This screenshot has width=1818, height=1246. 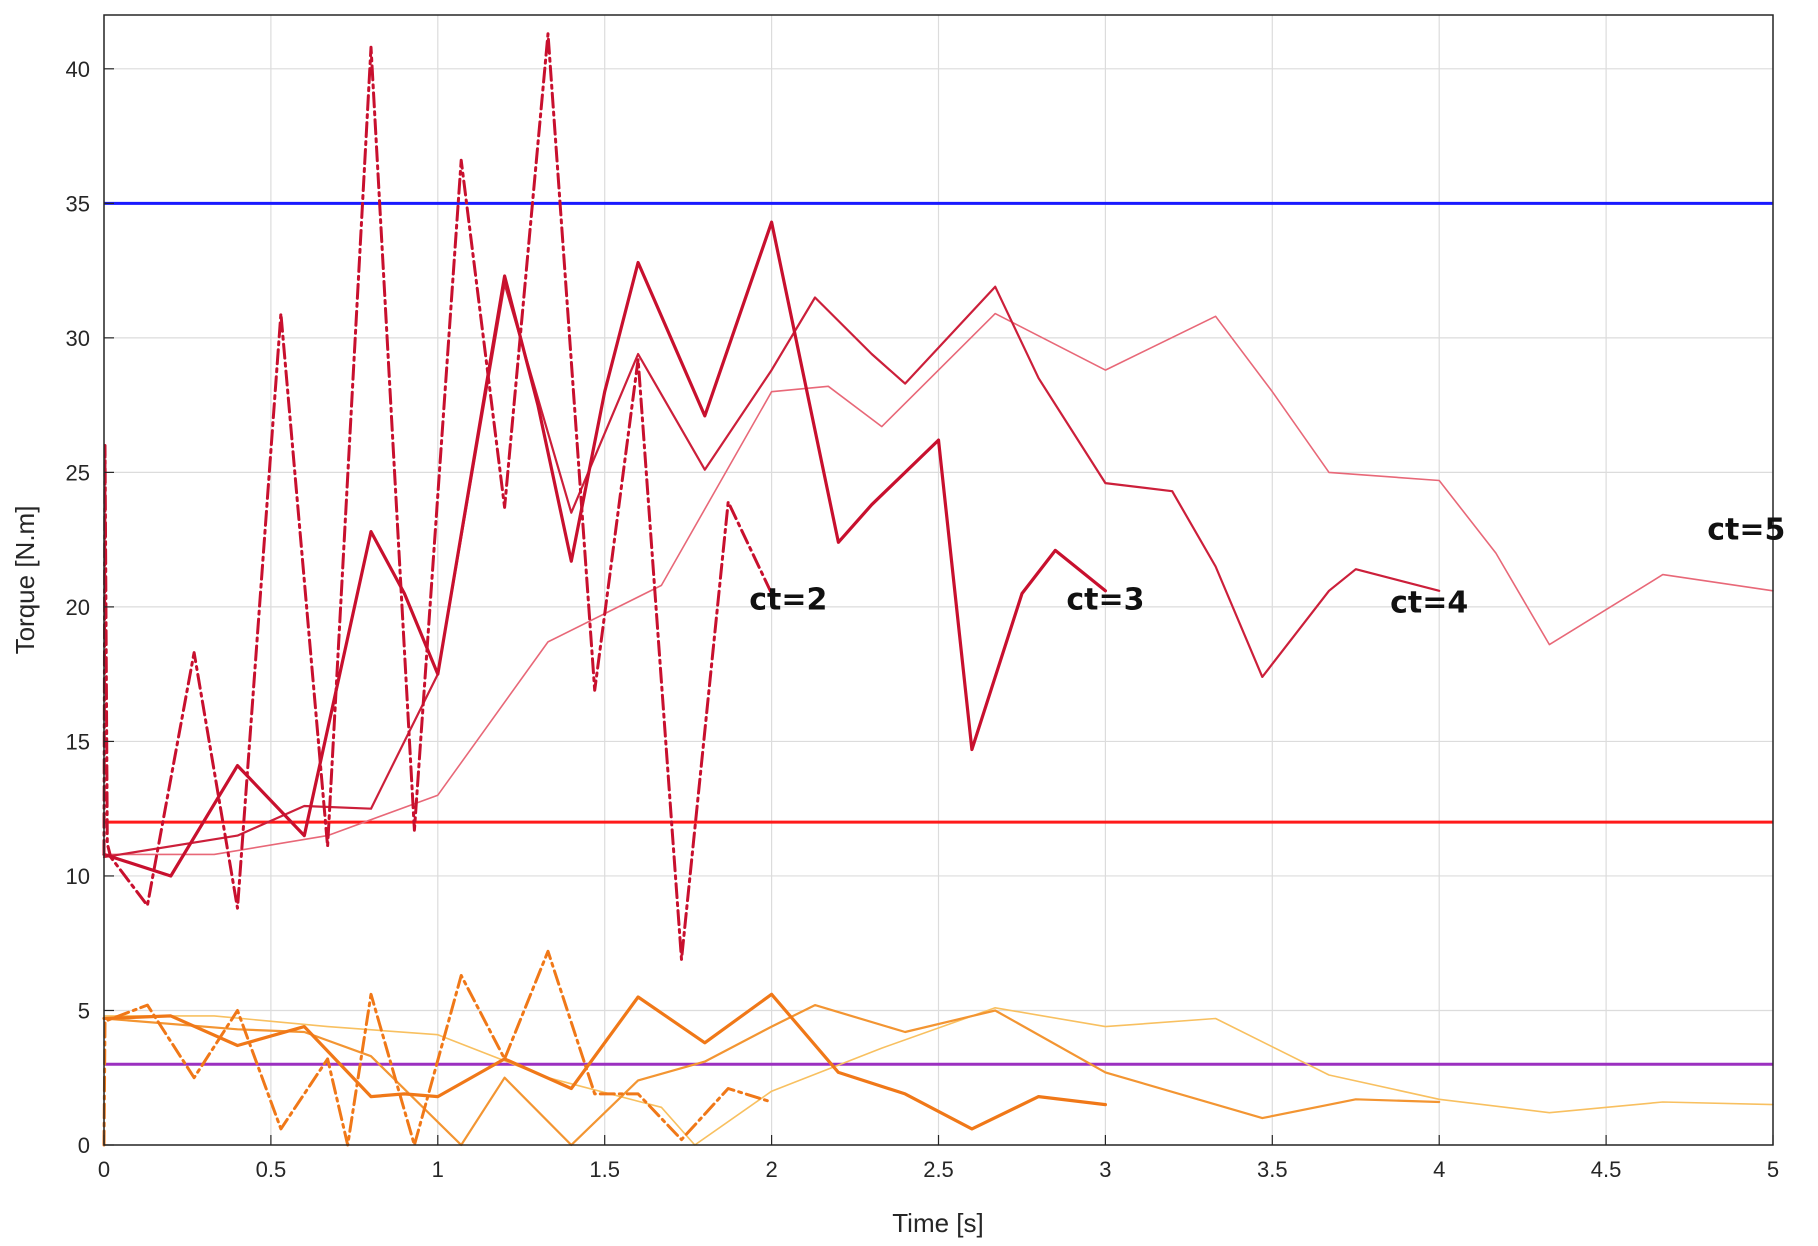 I want to click on y-axis-title: Torque [N.m], so click(x=25, y=580).